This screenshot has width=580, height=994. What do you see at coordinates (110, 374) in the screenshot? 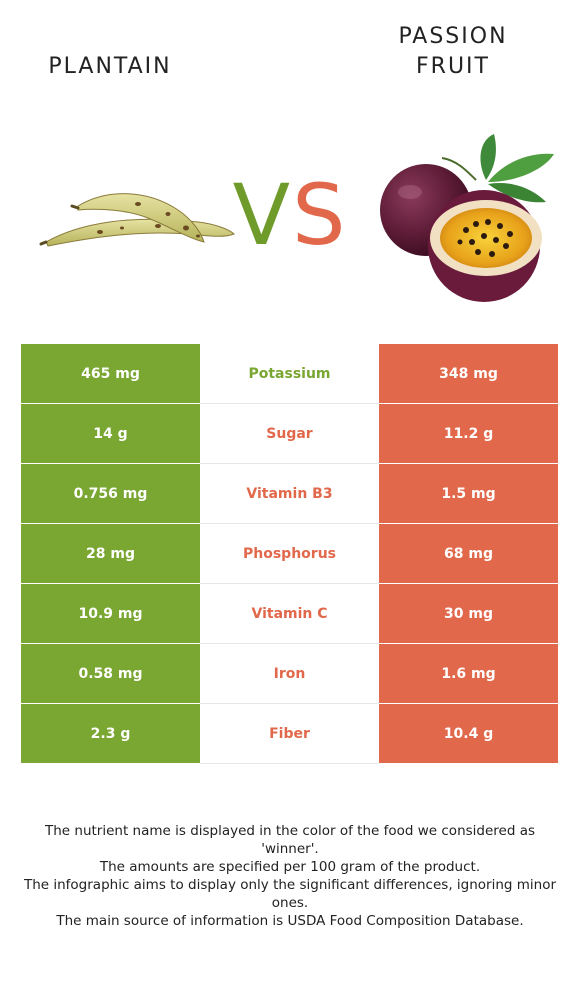
I see `plantain-value: 465 mg` at bounding box center [110, 374].